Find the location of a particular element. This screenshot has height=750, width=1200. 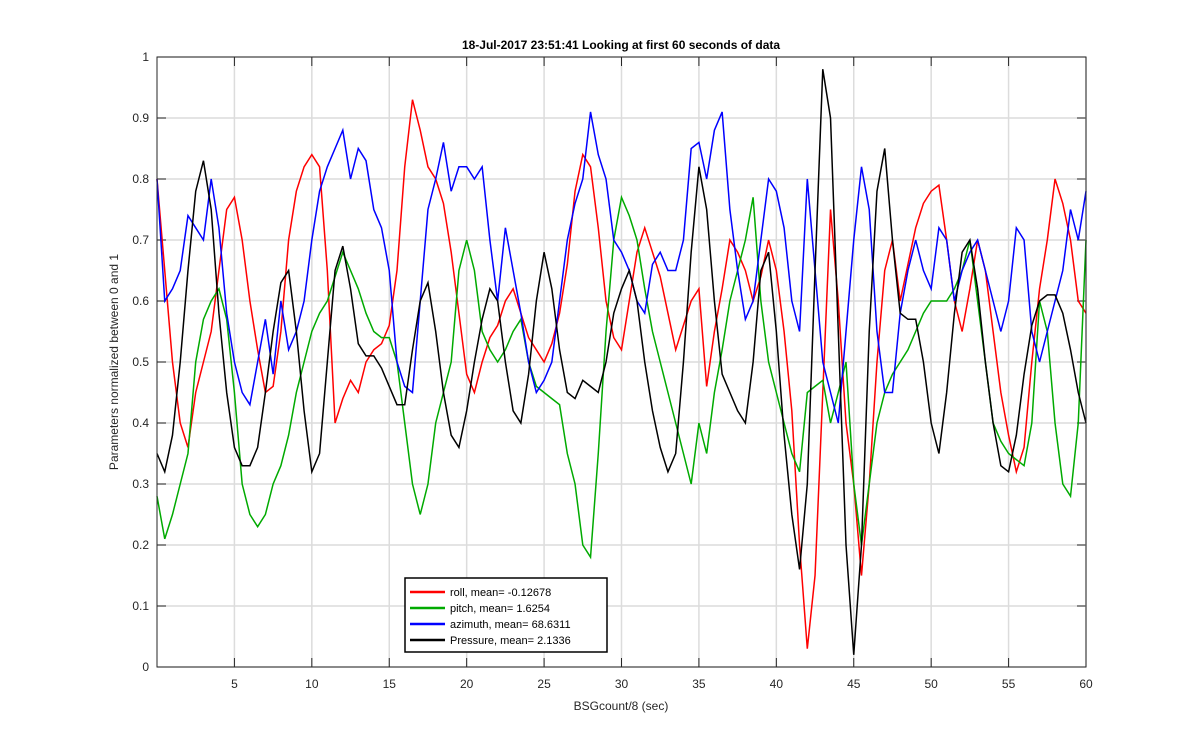

x-axis-label: BSGcount/8 (sec) is located at coordinates (621, 706).